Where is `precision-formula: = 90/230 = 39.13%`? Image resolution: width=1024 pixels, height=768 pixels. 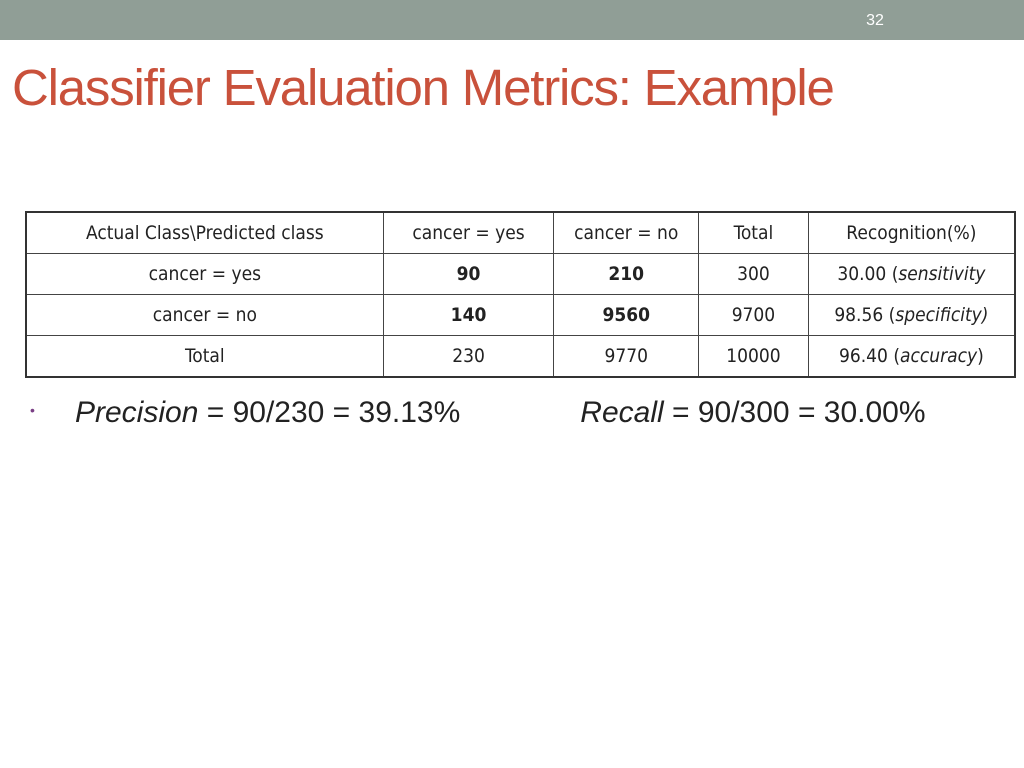 precision-formula: = 90/230 = 39.13% is located at coordinates (329, 412).